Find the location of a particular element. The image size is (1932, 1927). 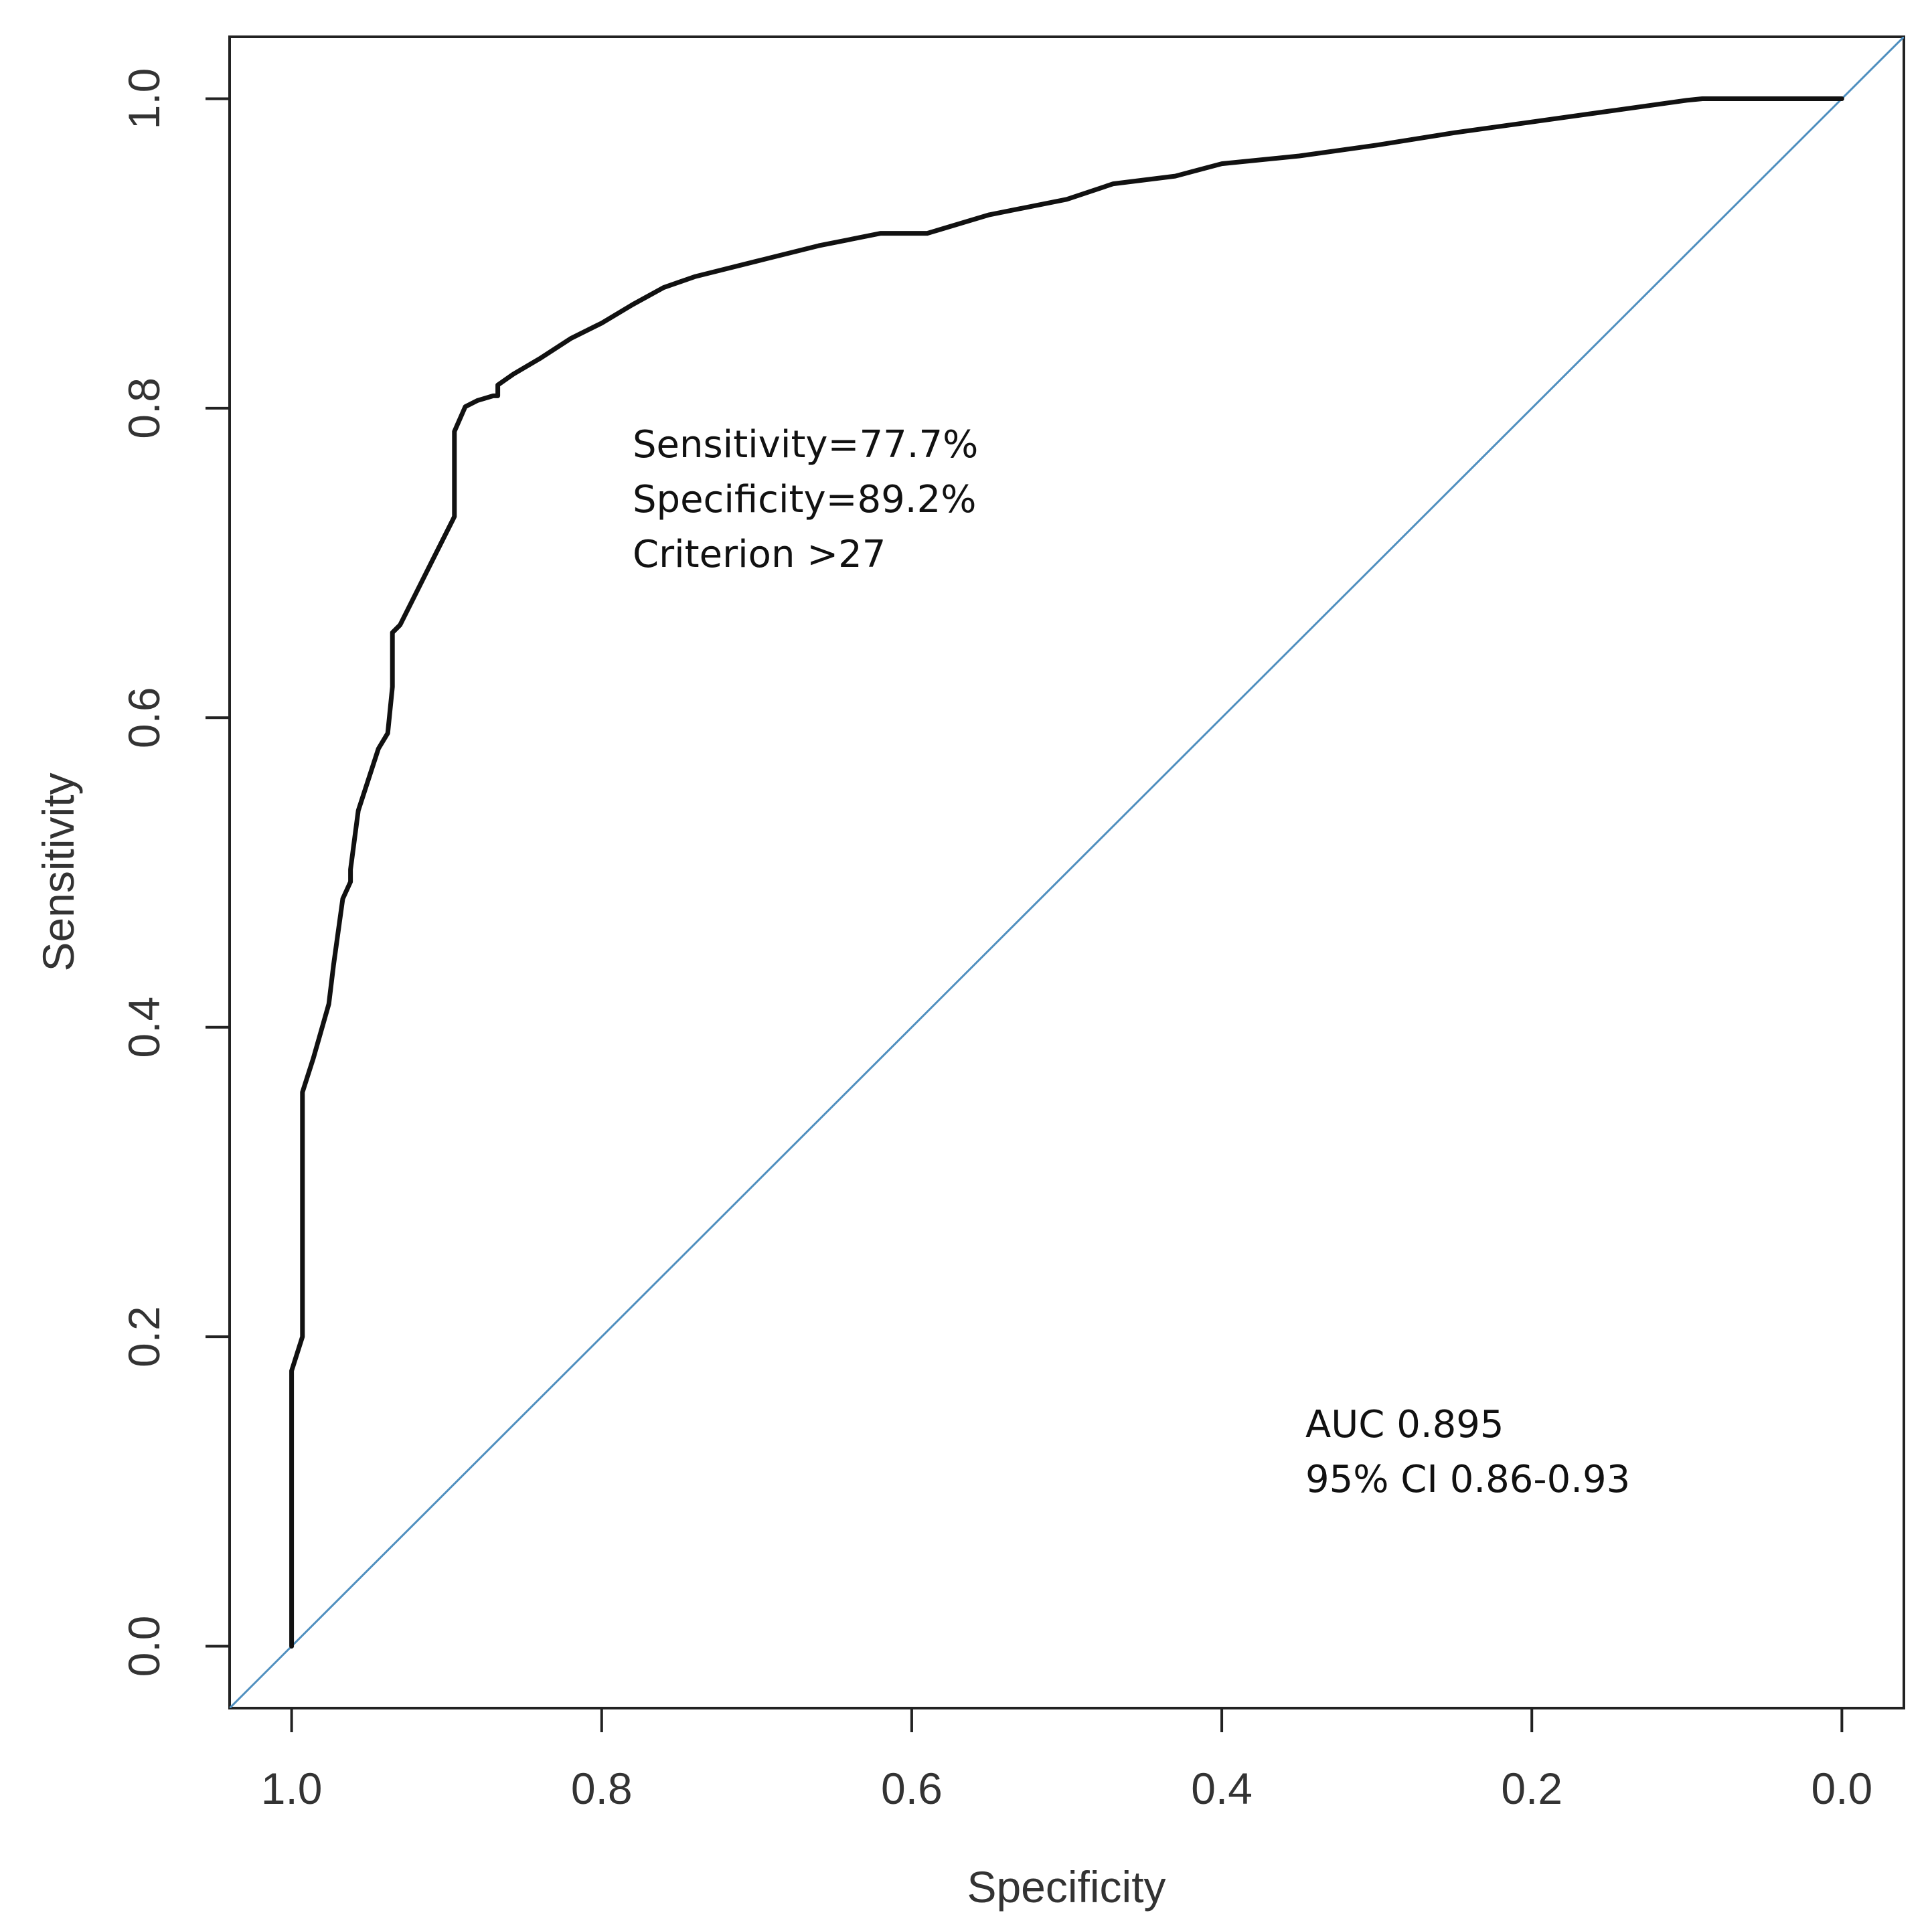

x-tick-label: 0.6 is located at coordinates (912, 1788).